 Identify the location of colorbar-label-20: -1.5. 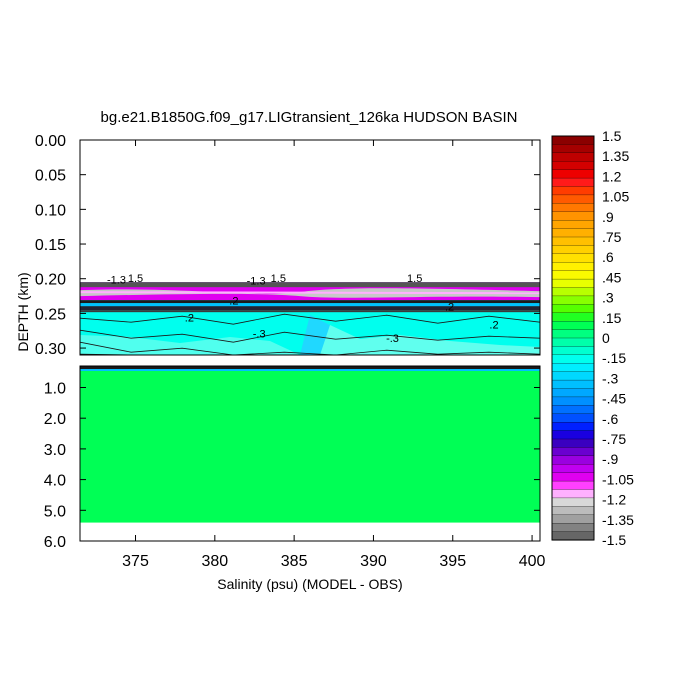
(614, 540).